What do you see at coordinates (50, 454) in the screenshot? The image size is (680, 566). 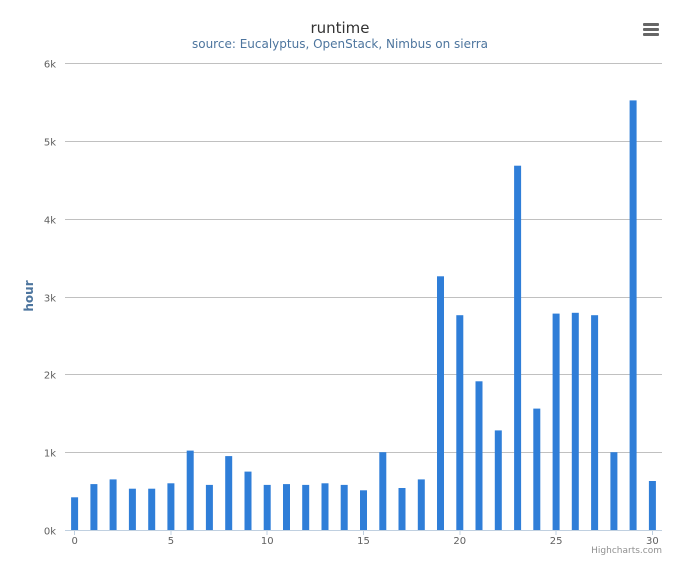 I see `y-tick-label: 1k` at bounding box center [50, 454].